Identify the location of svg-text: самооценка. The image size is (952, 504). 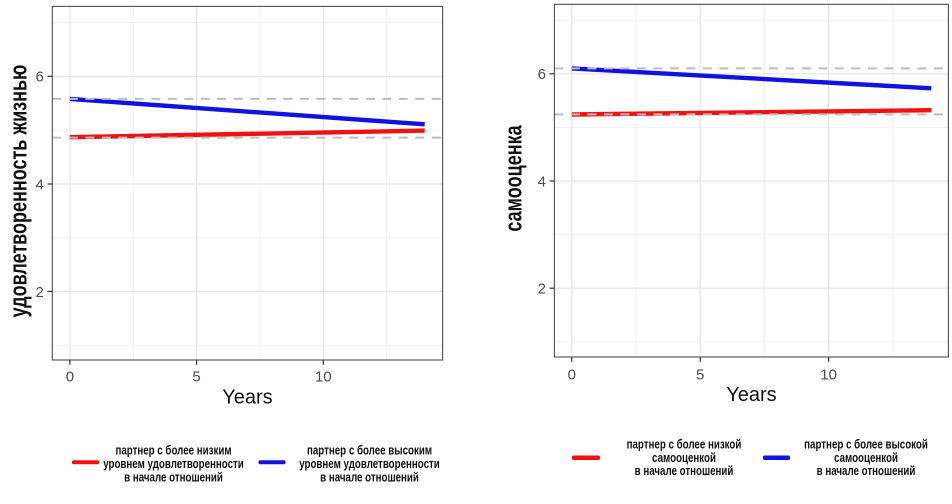
(514, 178).